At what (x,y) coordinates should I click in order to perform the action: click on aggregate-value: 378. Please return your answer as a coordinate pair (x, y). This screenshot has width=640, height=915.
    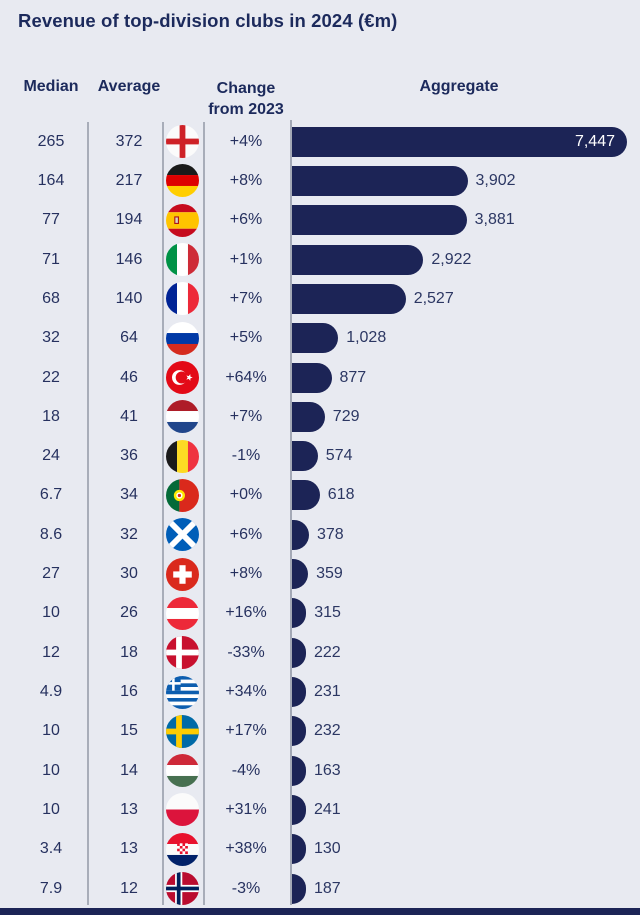
    Looking at the image, I should click on (330, 534).